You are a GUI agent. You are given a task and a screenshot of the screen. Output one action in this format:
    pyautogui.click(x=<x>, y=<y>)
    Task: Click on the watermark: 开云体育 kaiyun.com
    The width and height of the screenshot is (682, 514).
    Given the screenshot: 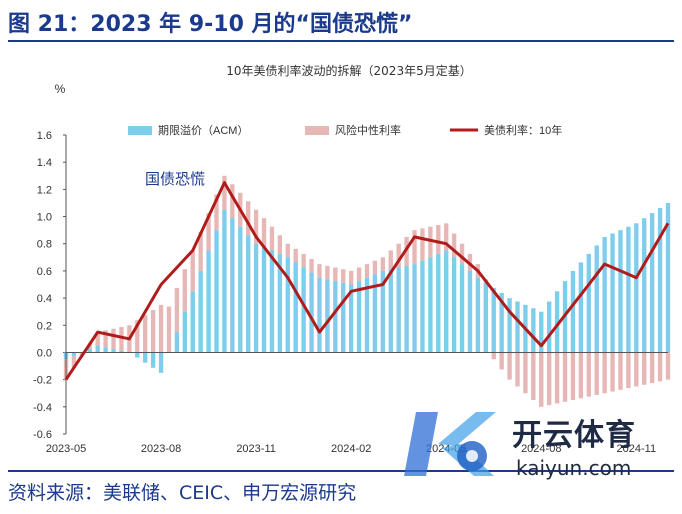 What is the action you would take?
    pyautogui.click(x=536, y=444)
    